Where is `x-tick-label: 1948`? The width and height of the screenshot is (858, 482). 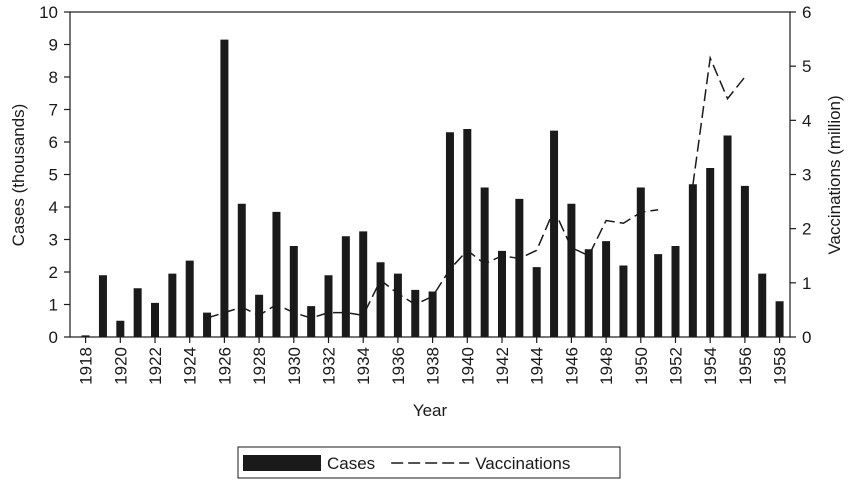
x-tick-label: 1948 is located at coordinates (606, 366).